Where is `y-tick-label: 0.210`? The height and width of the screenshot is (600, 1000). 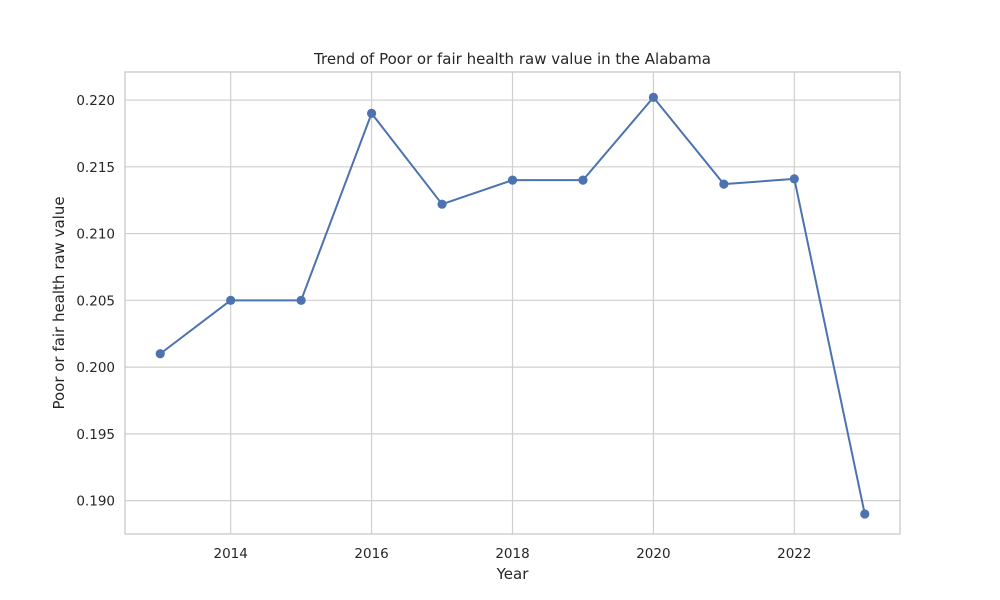
y-tick-label: 0.210 is located at coordinates (95, 235).